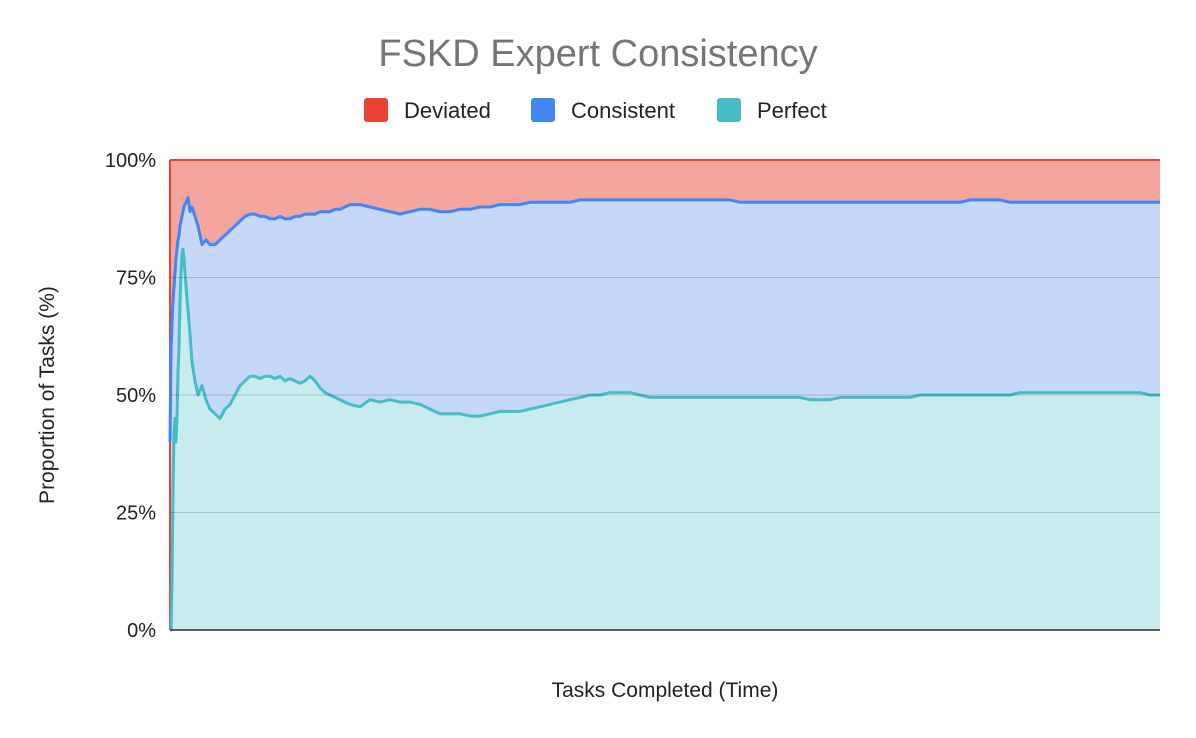 The width and height of the screenshot is (1196, 738). What do you see at coordinates (47, 395) in the screenshot?
I see `y-axis-label: Proportion of Tasks (%)` at bounding box center [47, 395].